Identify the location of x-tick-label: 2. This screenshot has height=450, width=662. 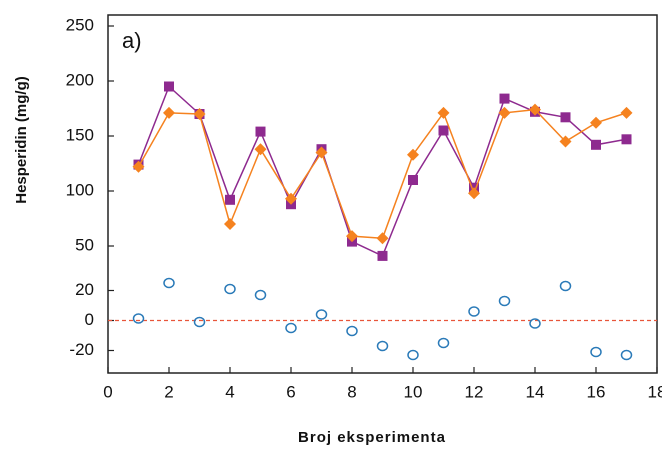
(168, 391).